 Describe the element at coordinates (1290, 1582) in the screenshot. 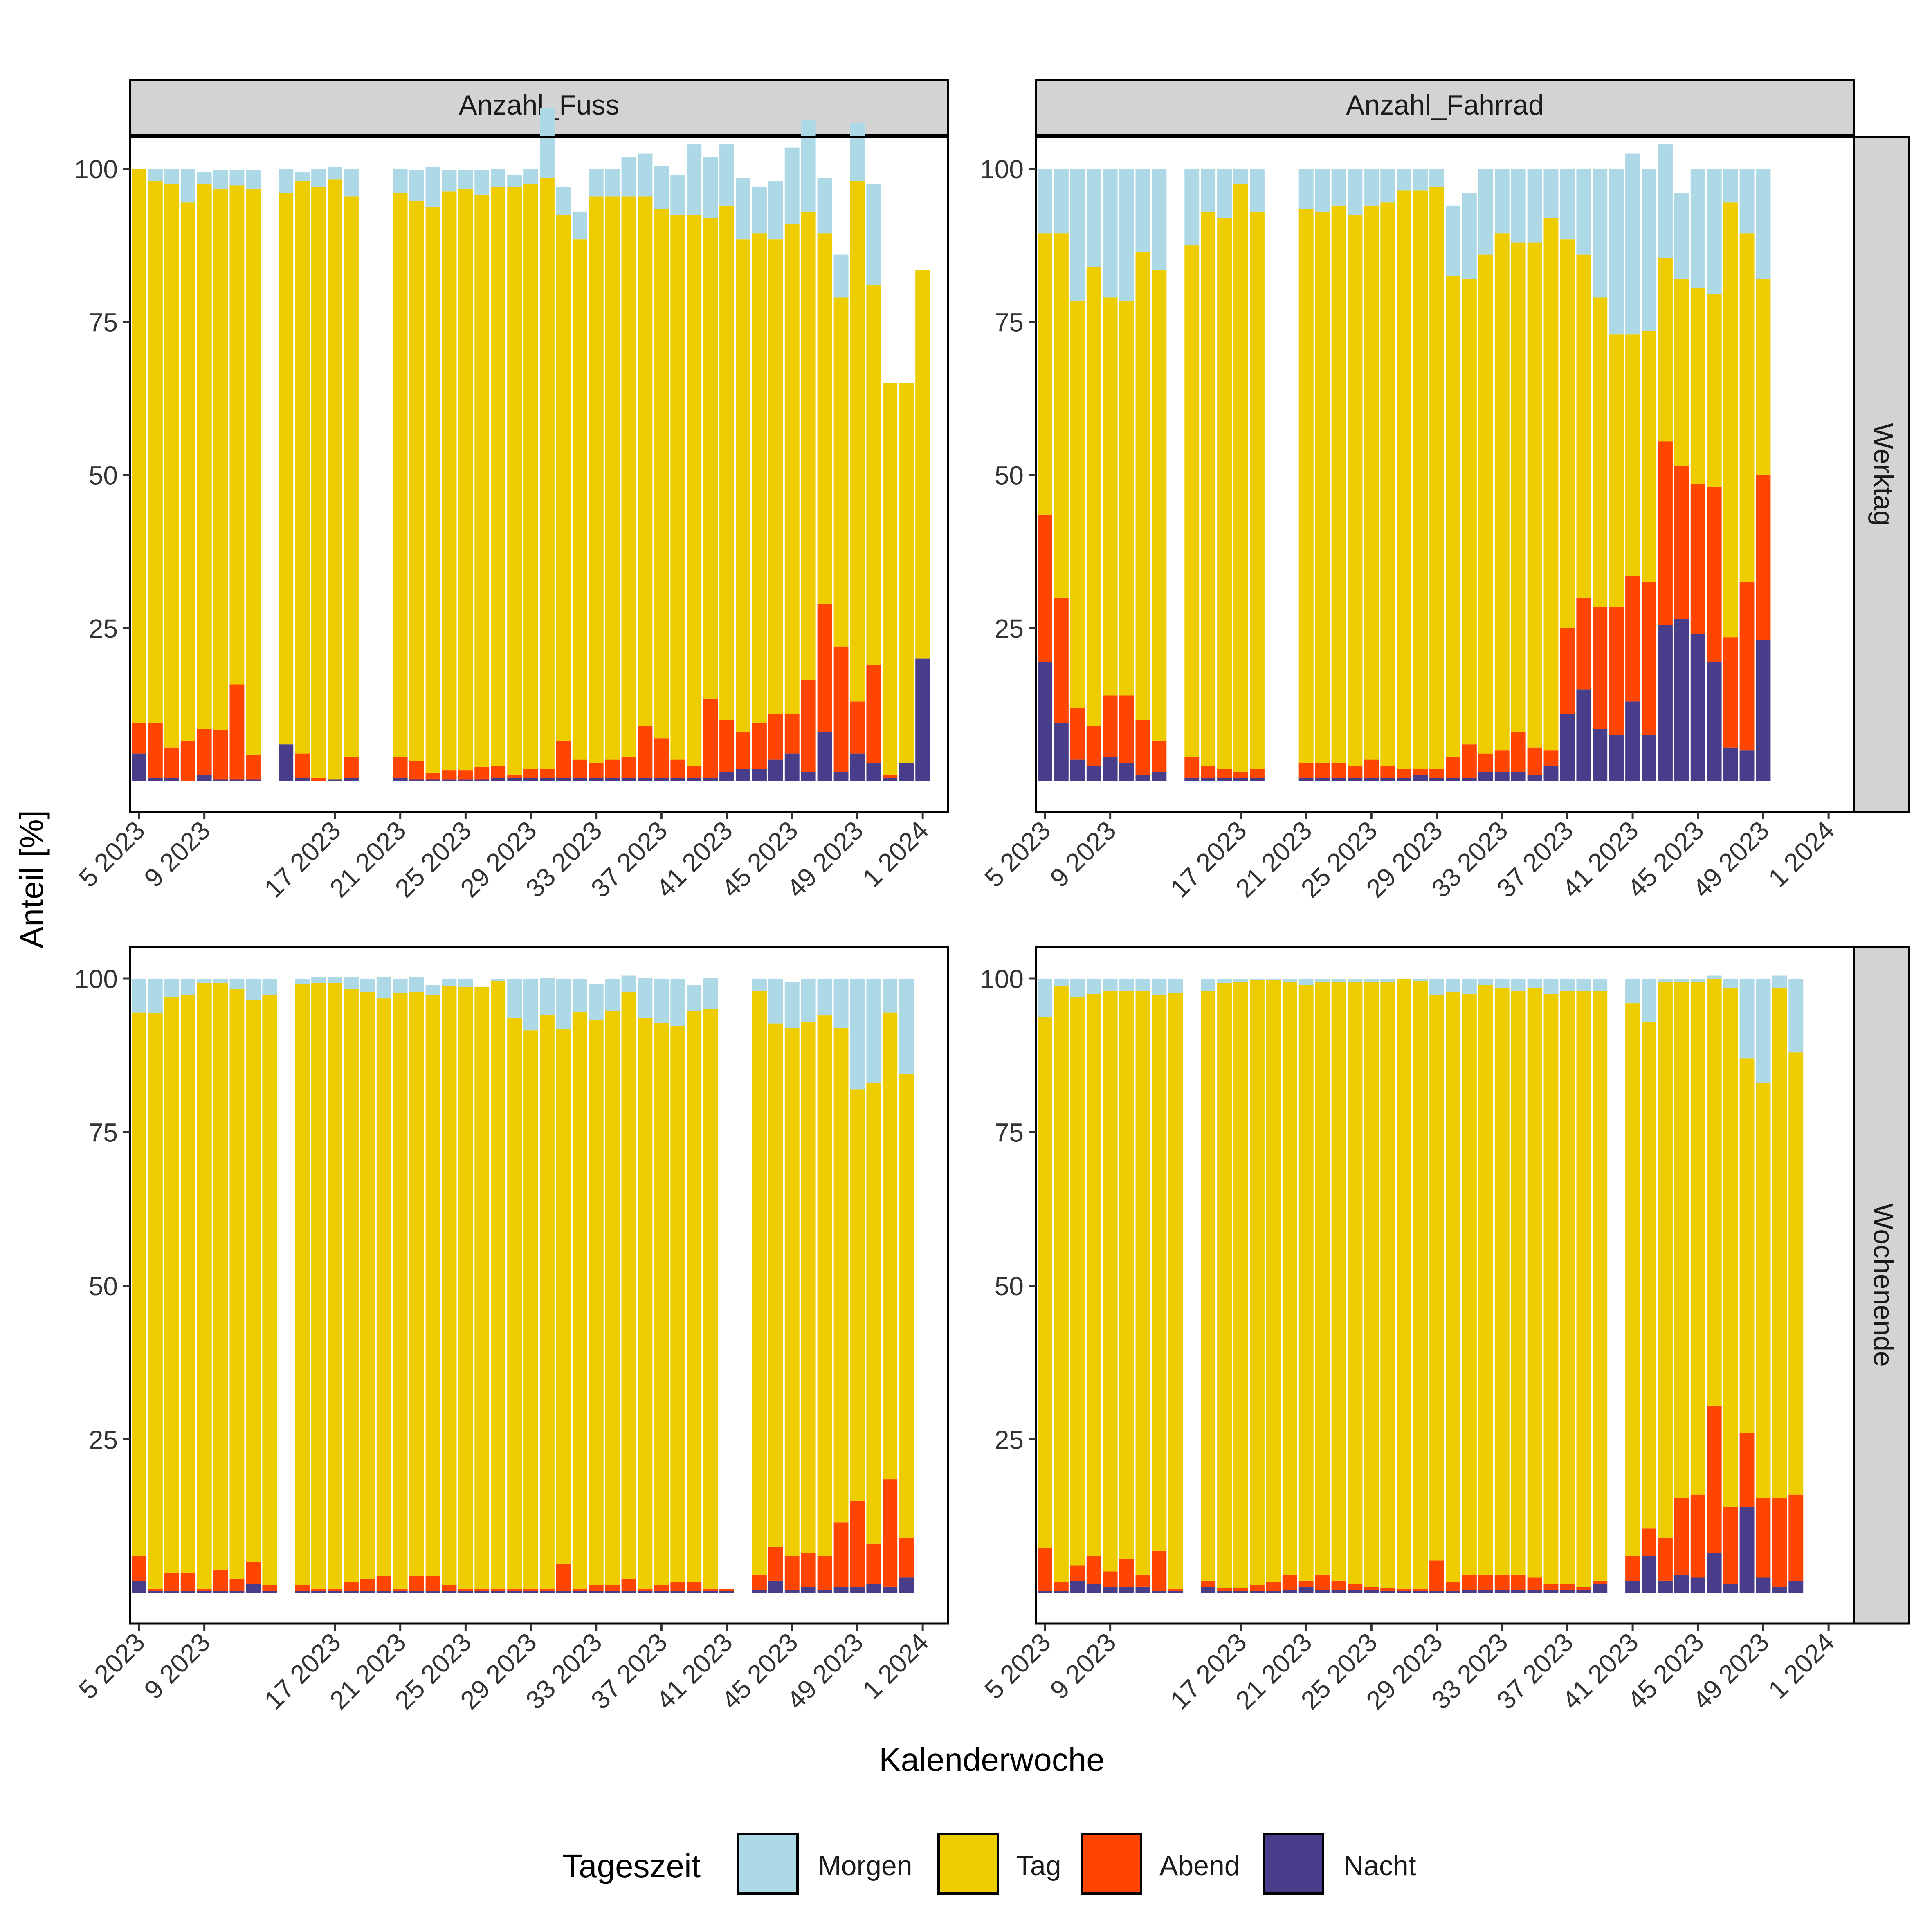

I see `bar-abend-week-20-2023` at that location.